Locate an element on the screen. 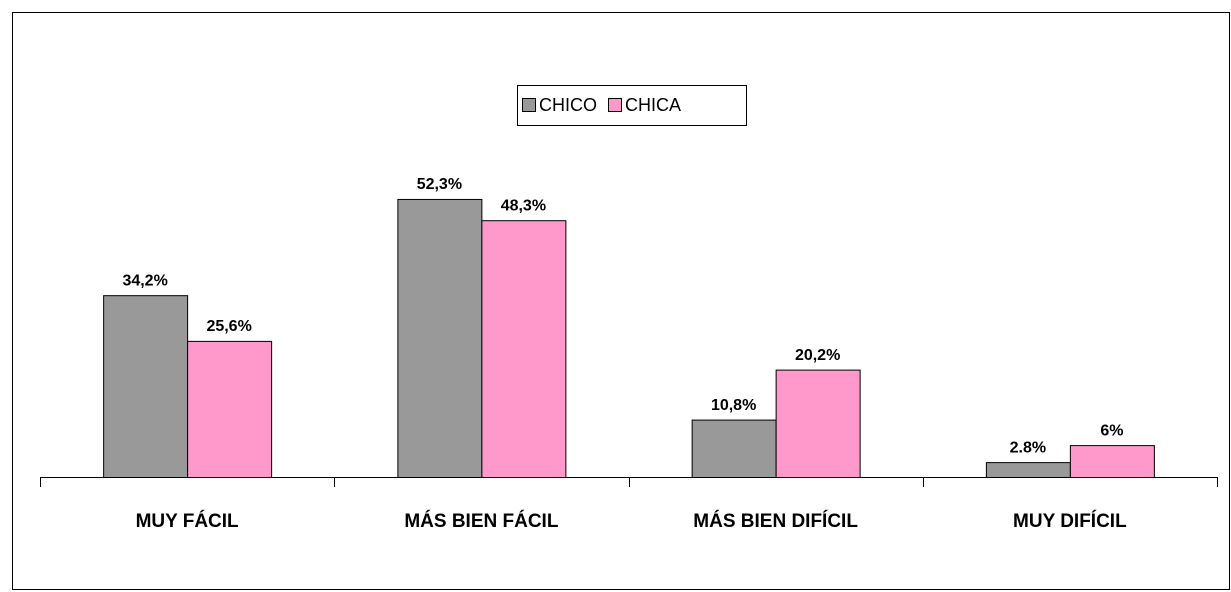  value-label: 48,3% is located at coordinates (523, 205).